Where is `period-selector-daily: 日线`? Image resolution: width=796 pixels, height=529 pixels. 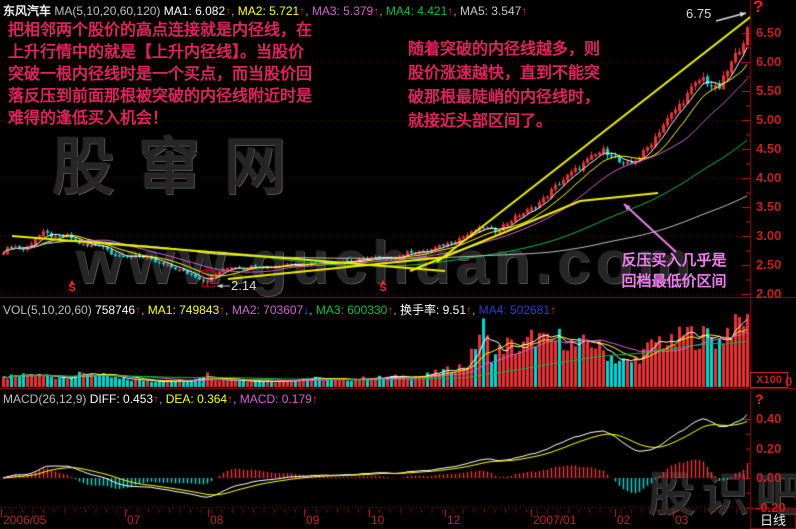
period-selector-daily: 日线 is located at coordinates (772, 520).